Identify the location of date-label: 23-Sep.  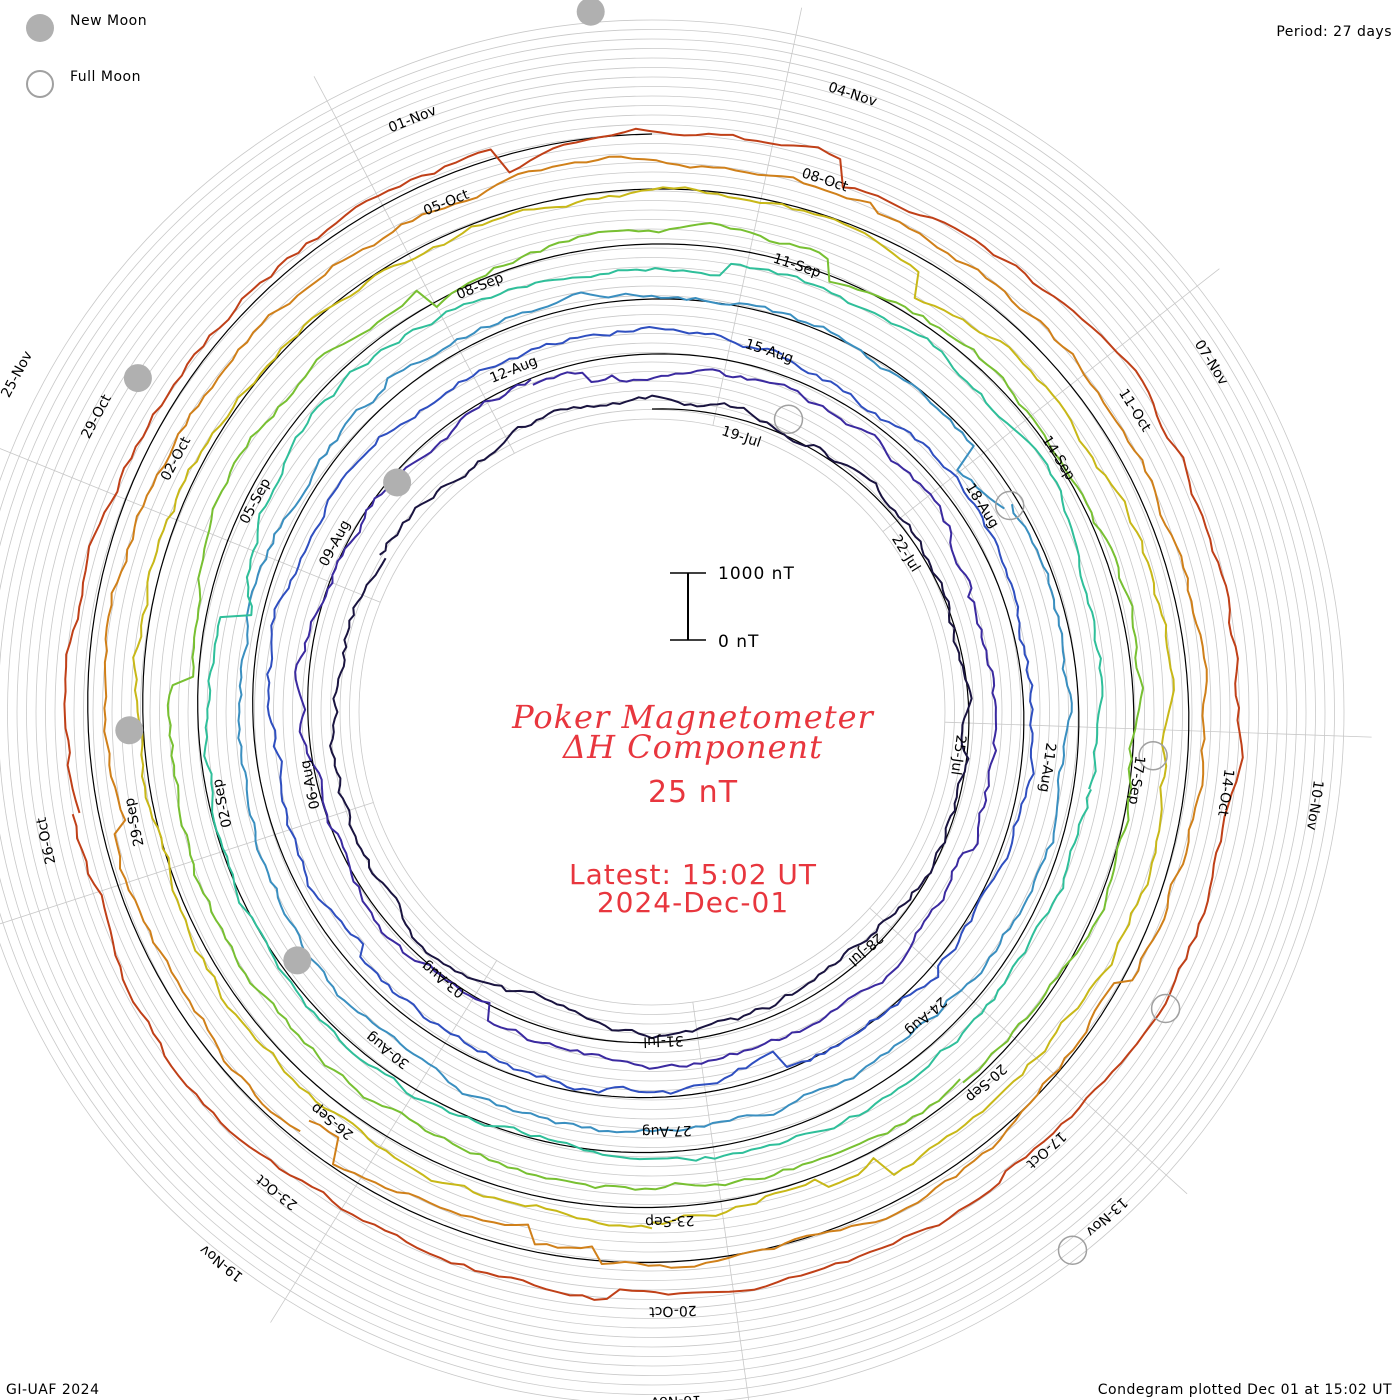
(670, 1221).